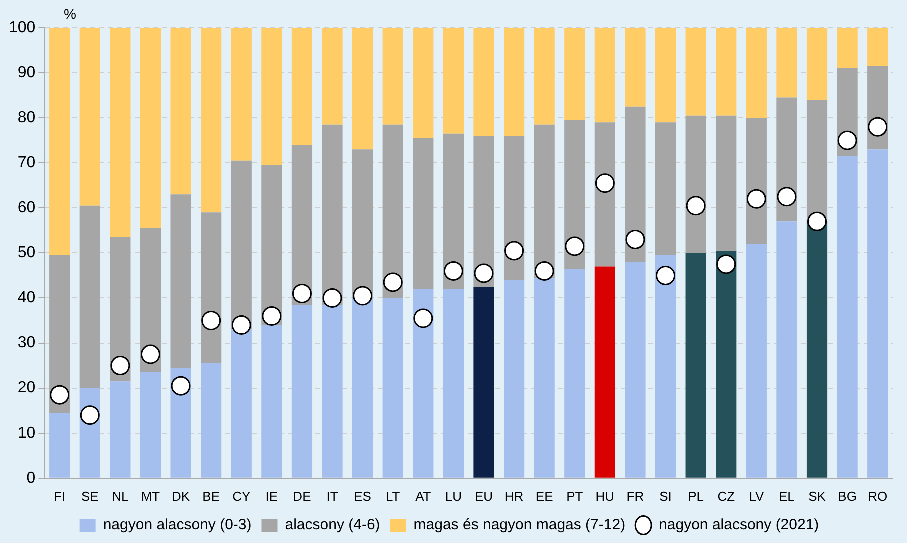  What do you see at coordinates (453, 496) in the screenshot?
I see `x-tick-label: LU` at bounding box center [453, 496].